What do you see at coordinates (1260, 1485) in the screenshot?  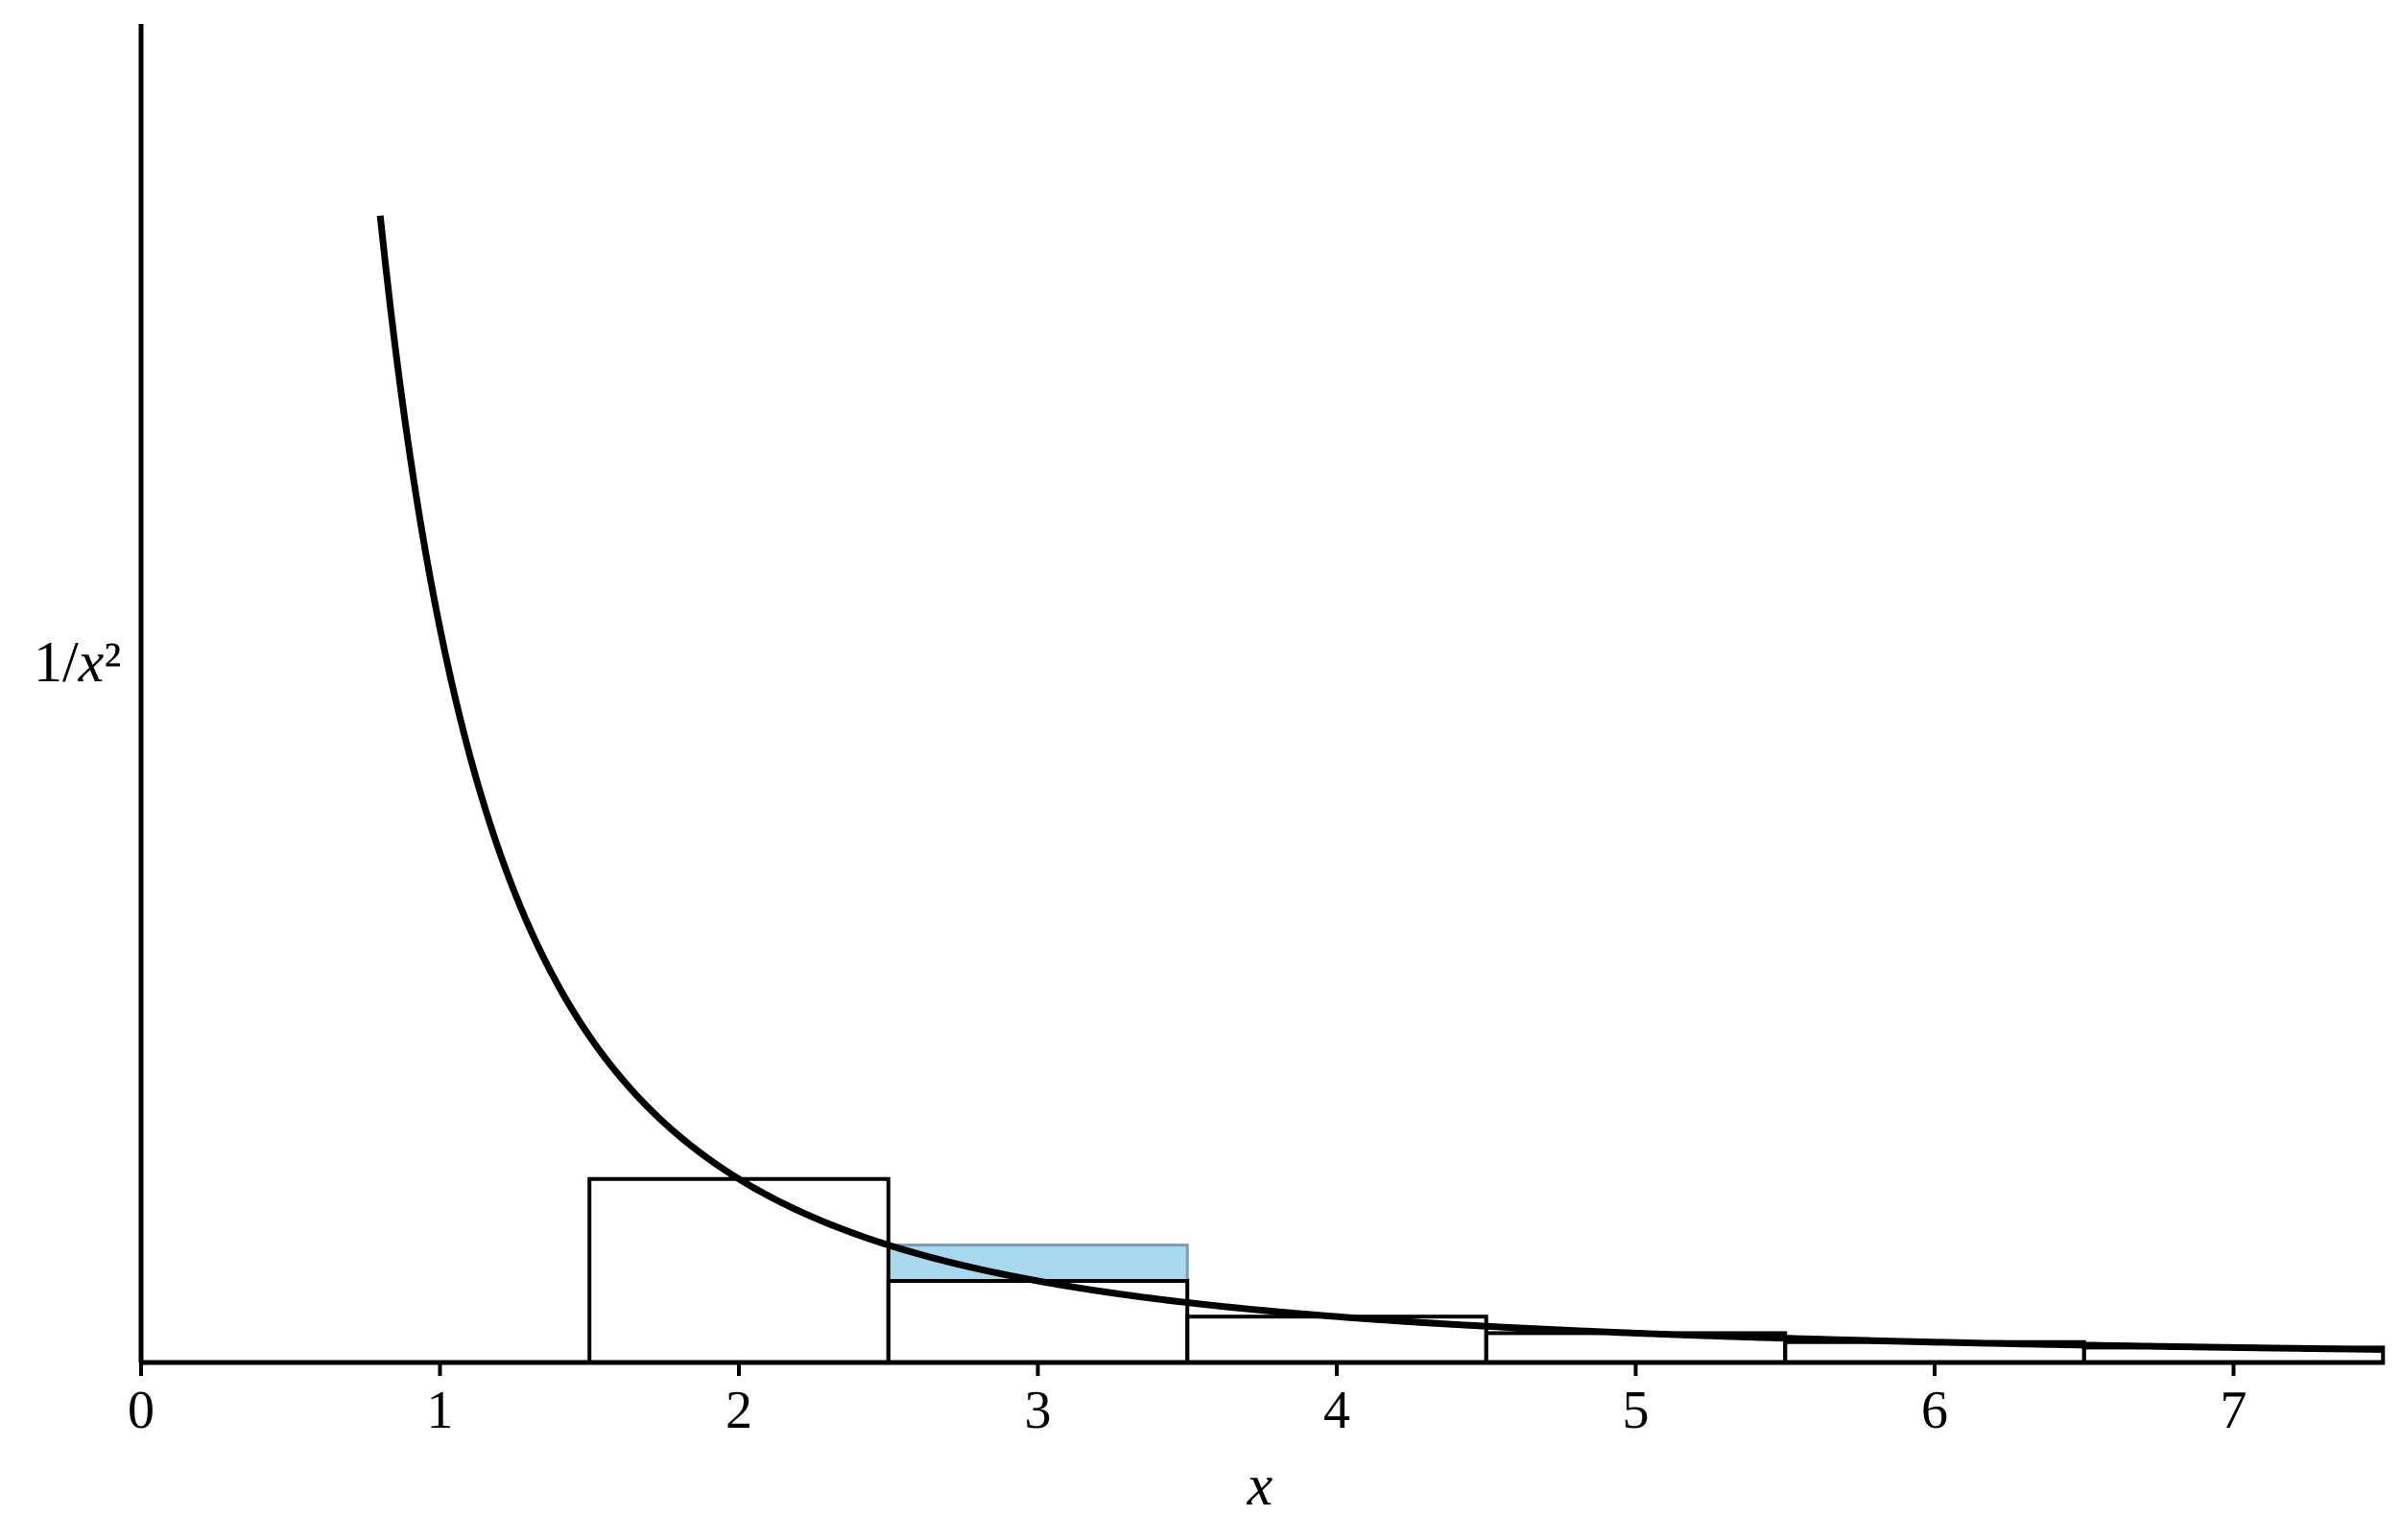 I see `x-axis-label: x` at bounding box center [1260, 1485].